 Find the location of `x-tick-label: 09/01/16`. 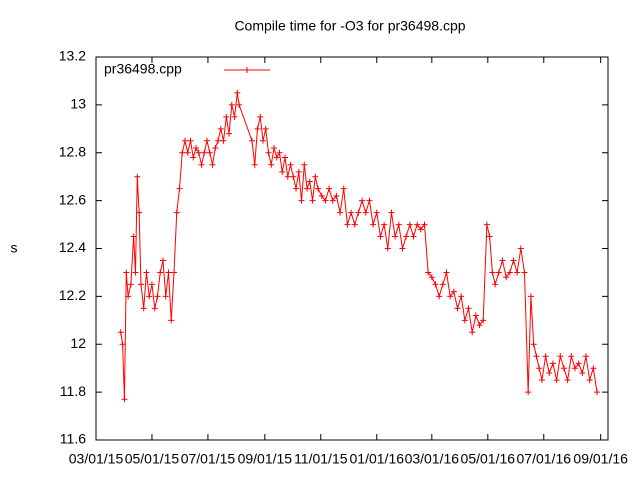

x-tick-label: 09/01/16 is located at coordinates (600, 459).